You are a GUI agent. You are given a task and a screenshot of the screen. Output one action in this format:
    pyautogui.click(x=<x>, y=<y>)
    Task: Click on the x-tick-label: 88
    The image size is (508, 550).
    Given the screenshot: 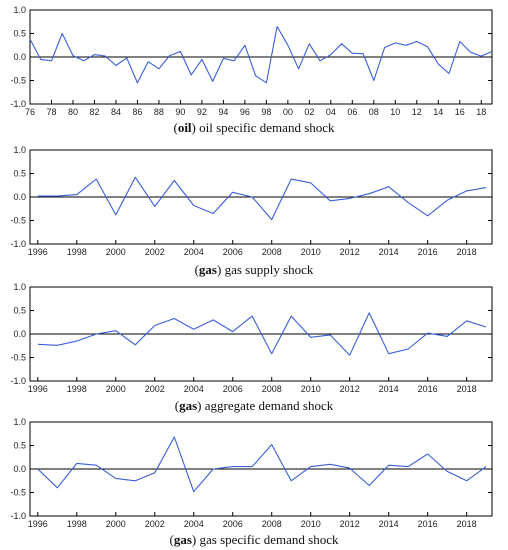 What is the action you would take?
    pyautogui.click(x=159, y=112)
    